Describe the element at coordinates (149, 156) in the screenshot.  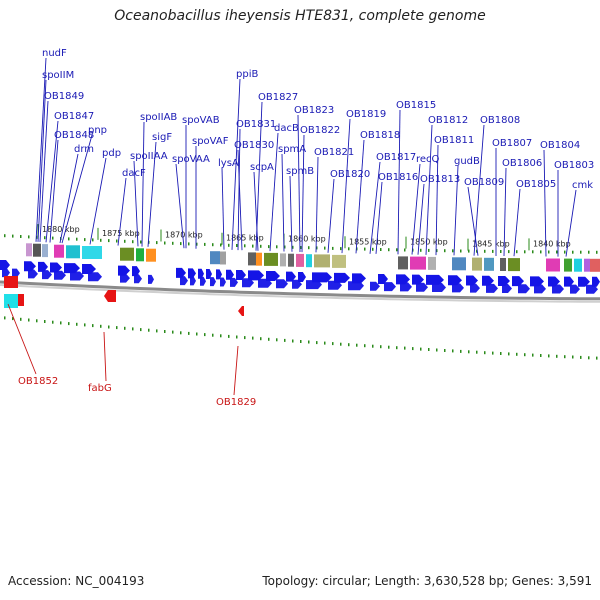
I see `gene-label: spoIIAA` at that location.